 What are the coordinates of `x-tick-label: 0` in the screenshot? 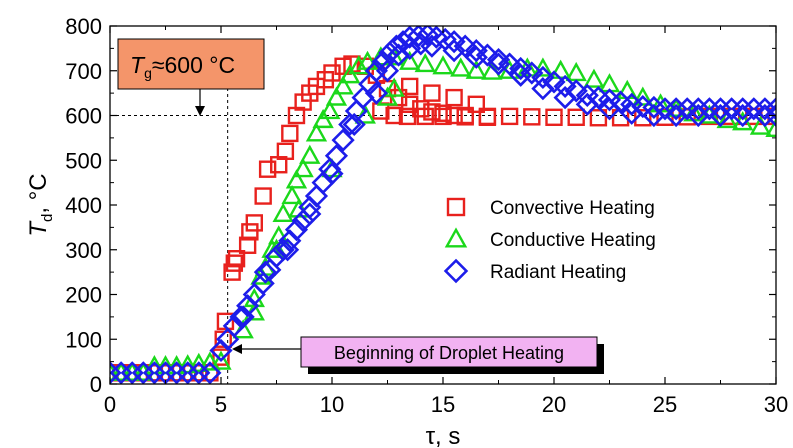 It's located at (110, 404).